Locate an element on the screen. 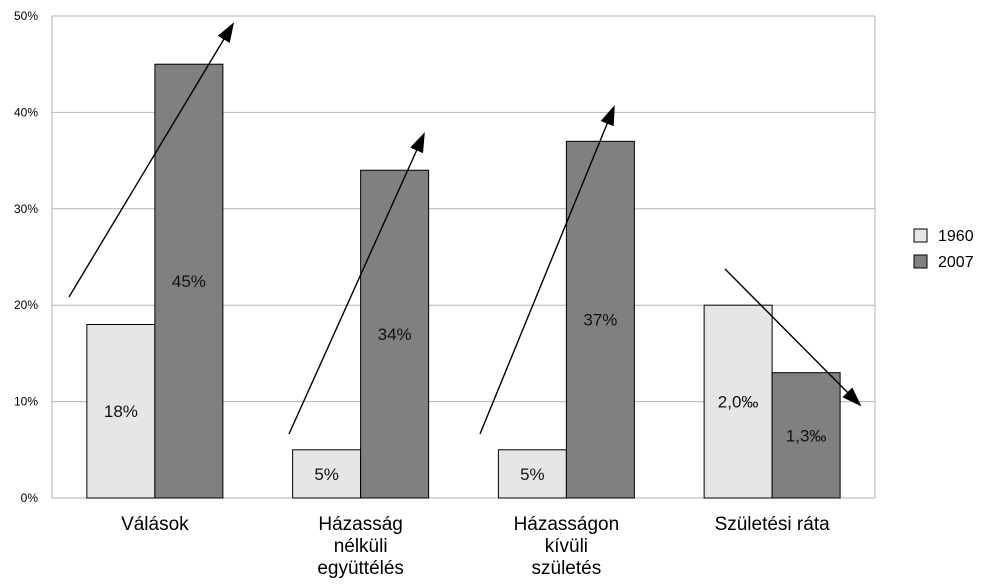 This screenshot has height=587, width=990. category-label: Házasságon is located at coordinates (567, 524).